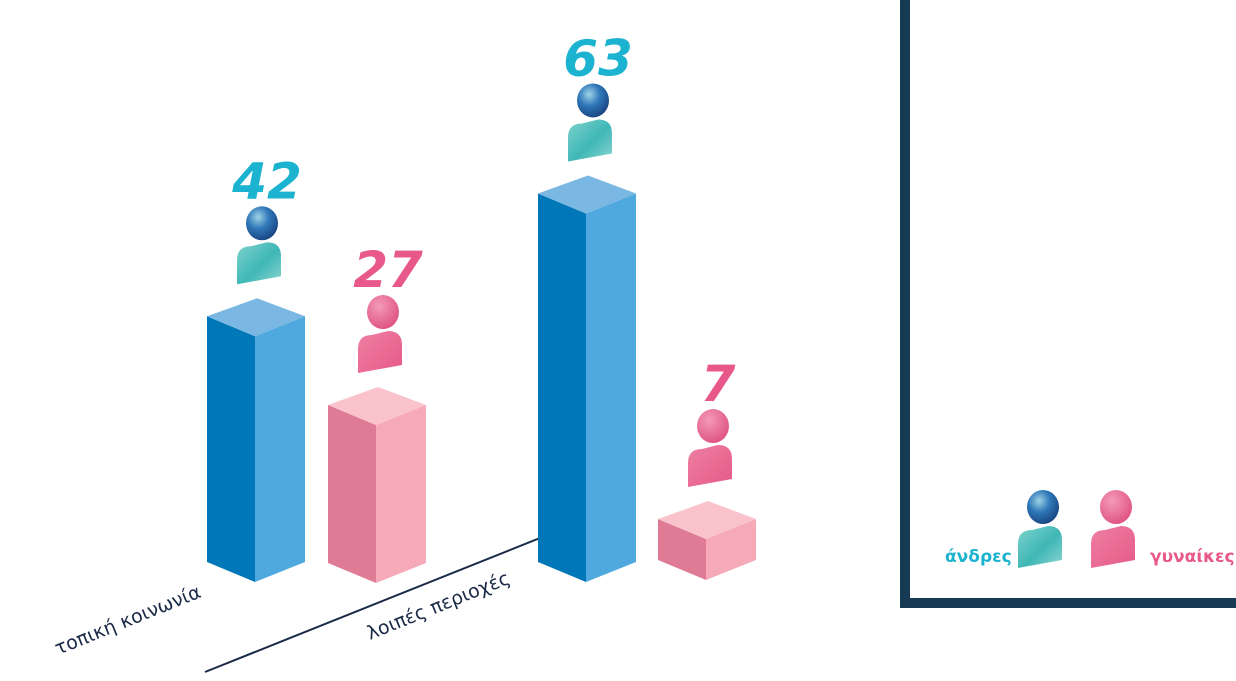 The height and width of the screenshot is (681, 1236). I want to click on value-label-men-1: 63, so click(598, 58).